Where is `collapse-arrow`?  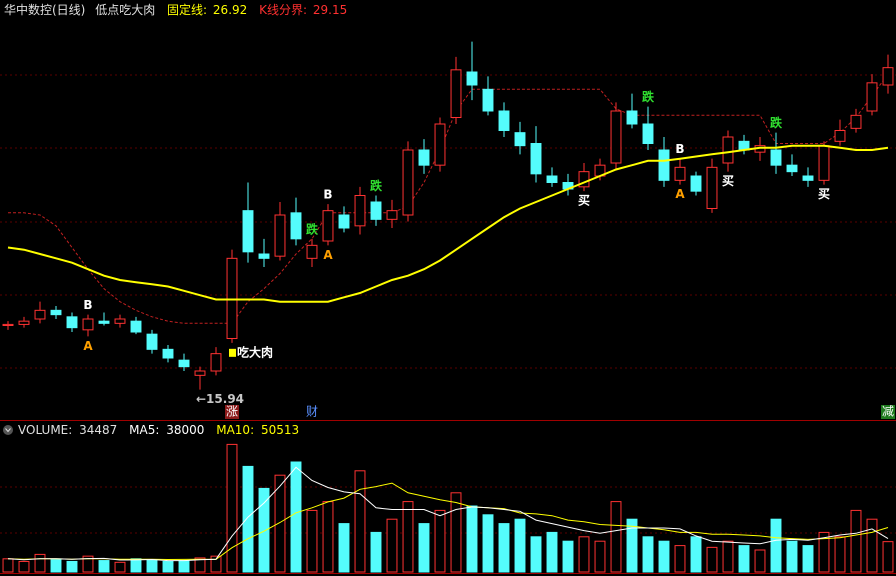 collapse-arrow is located at coordinates (8, 430).